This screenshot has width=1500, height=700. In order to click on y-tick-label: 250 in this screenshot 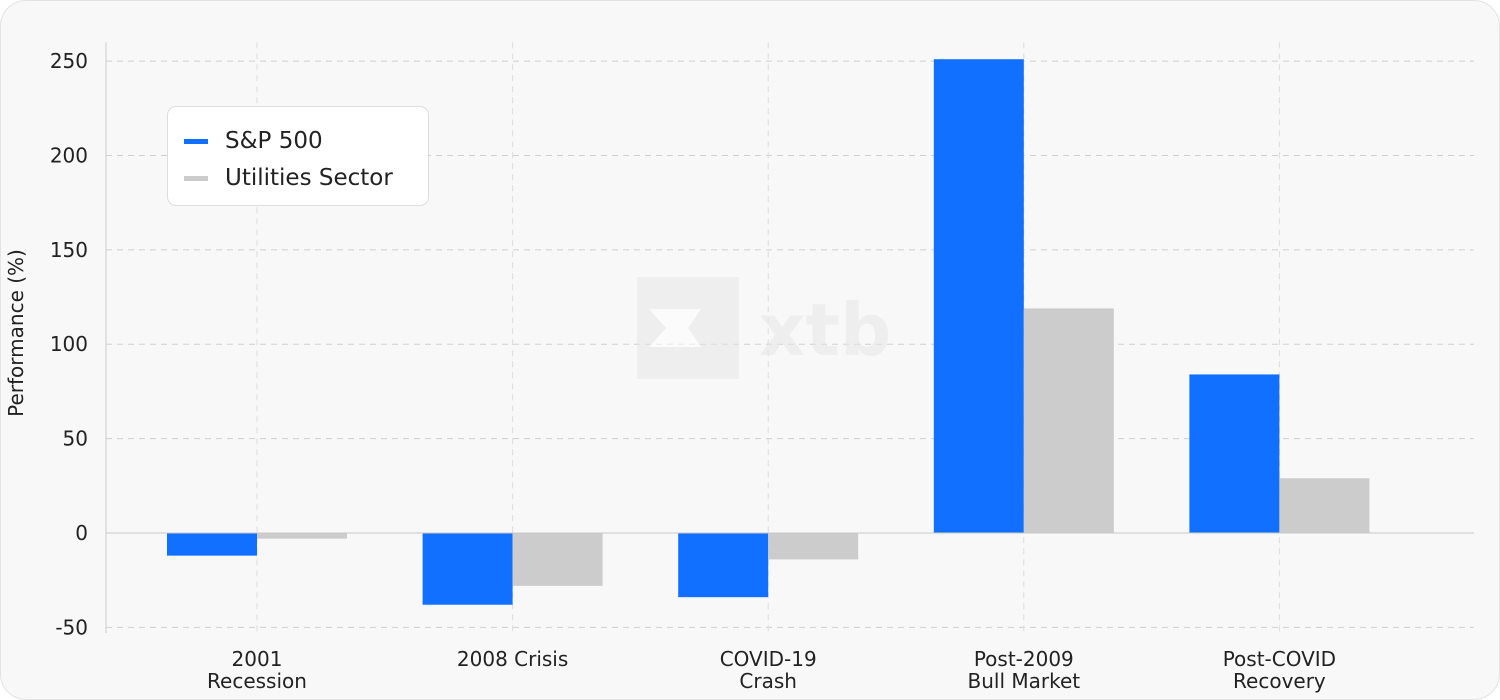, I will do `click(69, 61)`.